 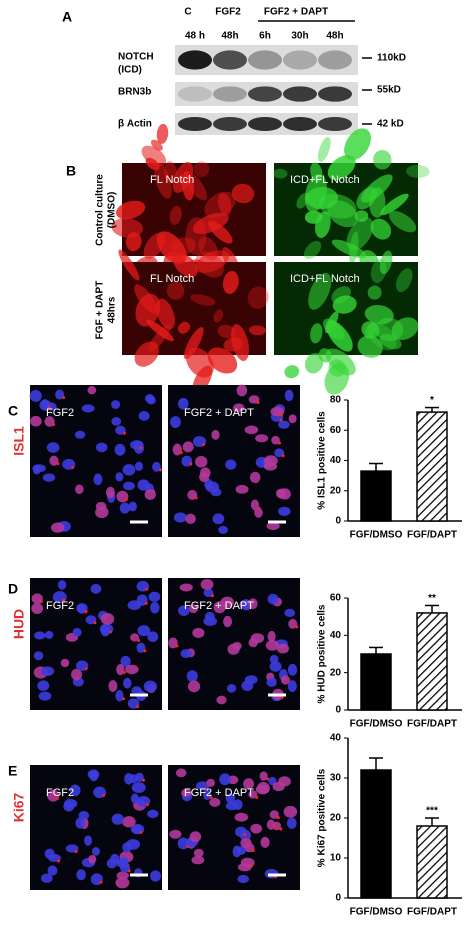 What do you see at coordinates (391, 58) in the screenshot?
I see `size-label: 110kD` at bounding box center [391, 58].